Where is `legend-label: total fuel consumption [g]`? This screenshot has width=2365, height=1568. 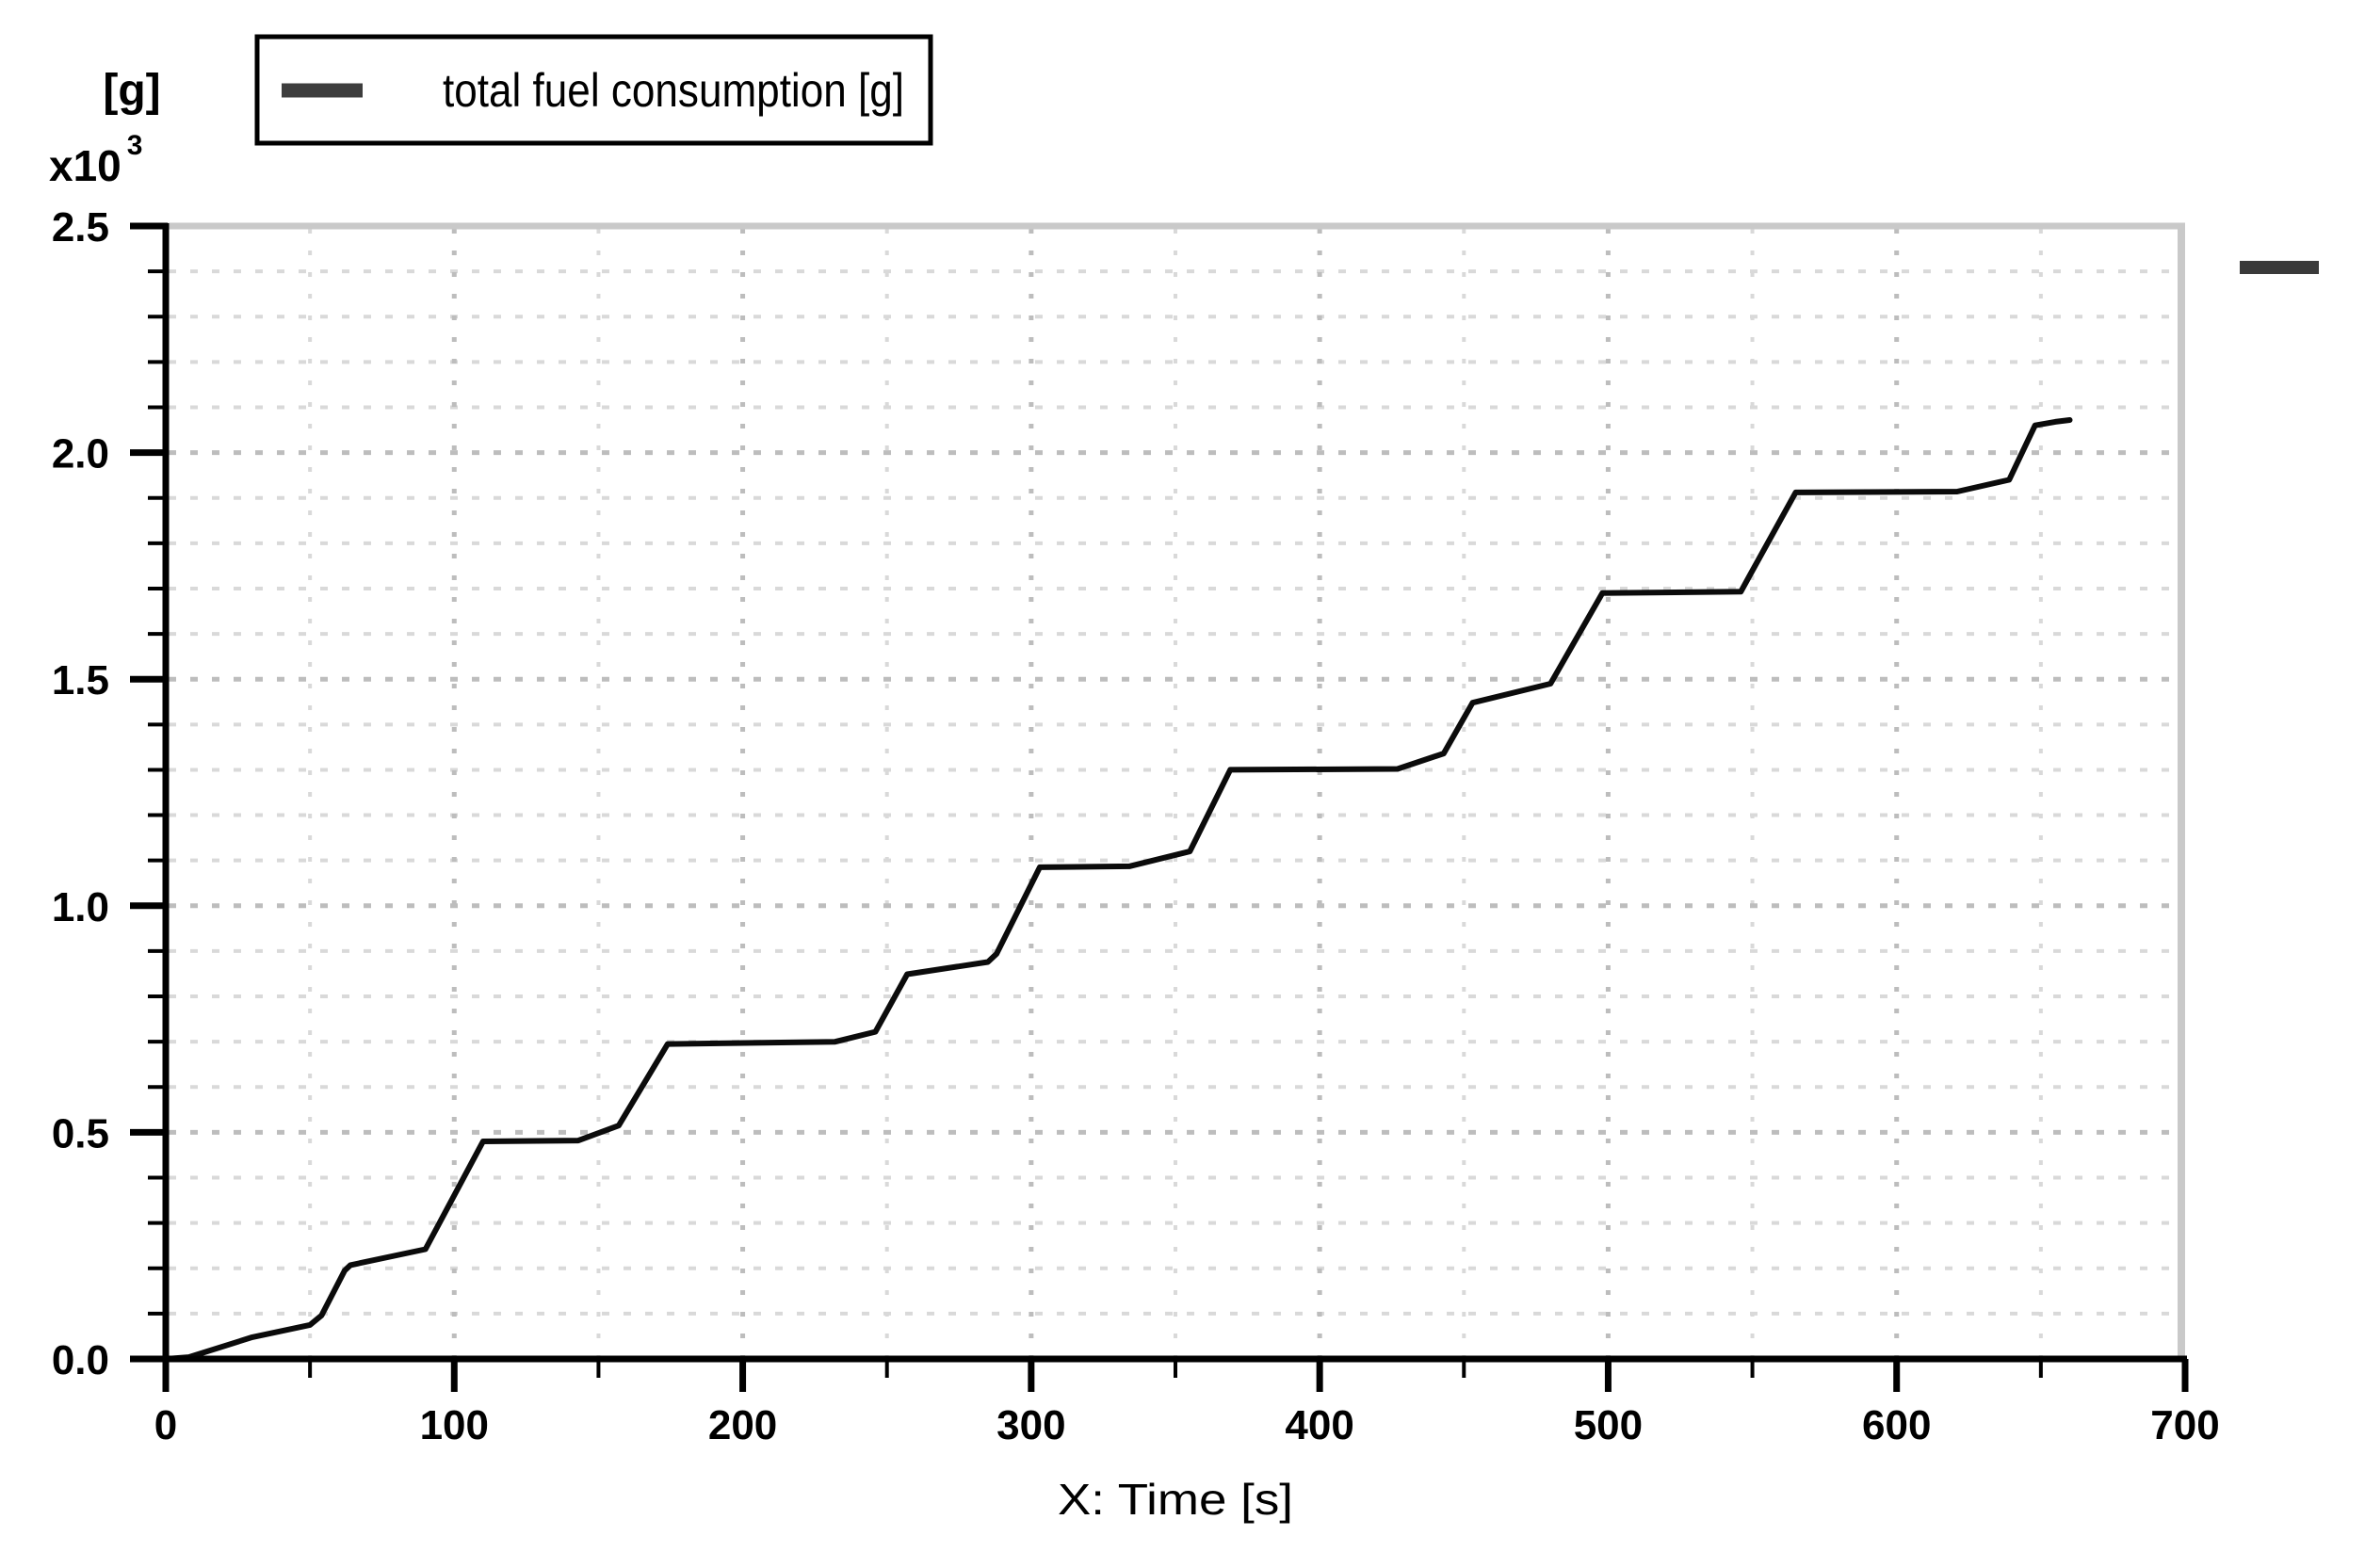 legend-label: total fuel consumption [g] is located at coordinates (673, 90).